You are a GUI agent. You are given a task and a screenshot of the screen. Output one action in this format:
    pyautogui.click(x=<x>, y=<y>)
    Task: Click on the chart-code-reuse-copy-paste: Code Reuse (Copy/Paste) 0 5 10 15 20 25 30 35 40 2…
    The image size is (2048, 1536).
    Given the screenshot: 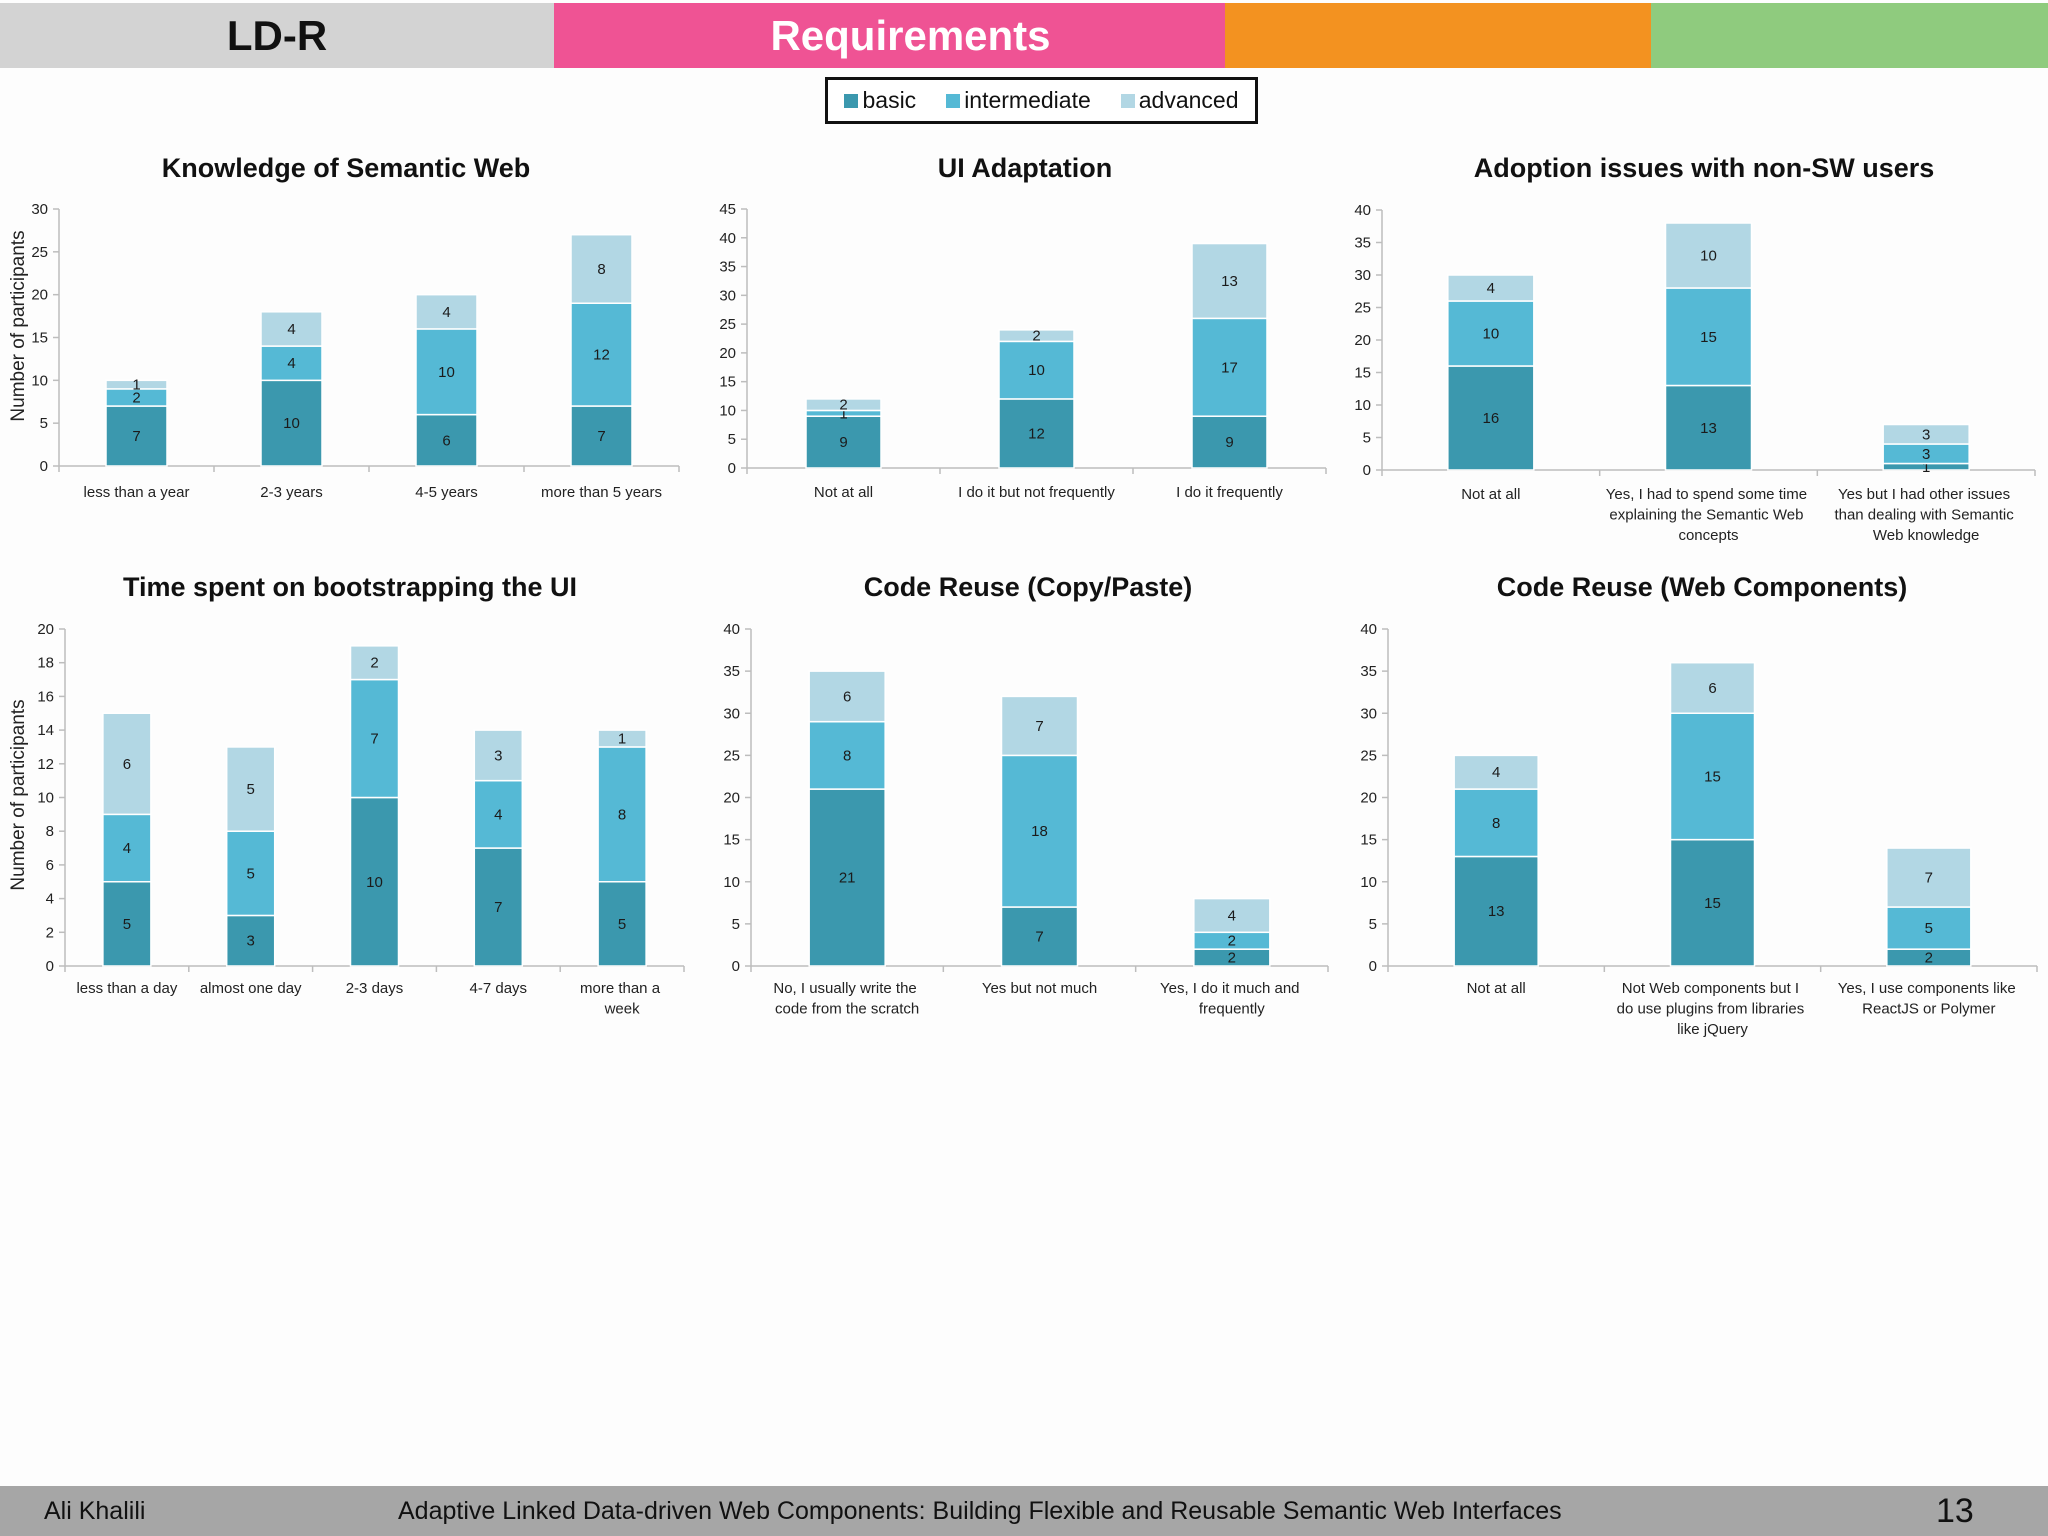 What is the action you would take?
    pyautogui.click(x=1026, y=795)
    